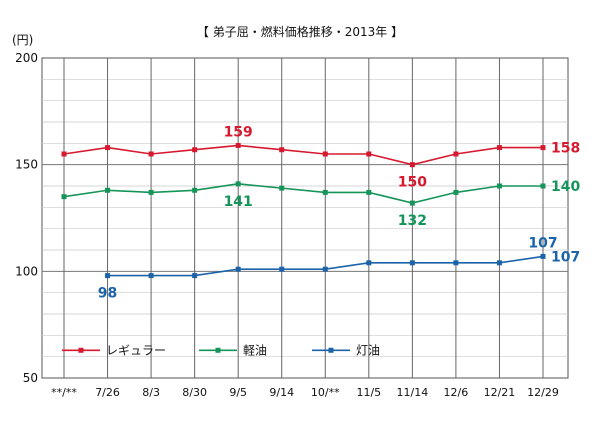 The image size is (600, 424). What do you see at coordinates (151, 392) in the screenshot?
I see `x-tick-label: 8/3` at bounding box center [151, 392].